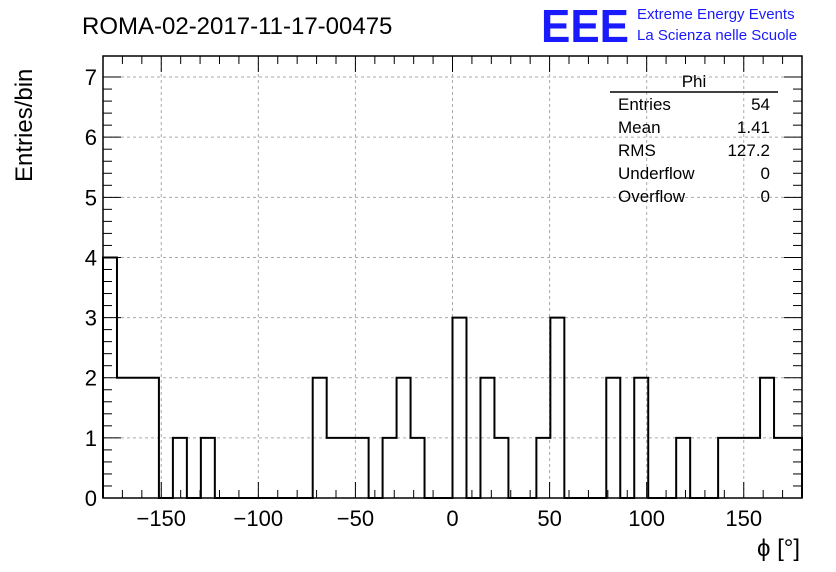 This screenshot has width=836, height=572. Describe the element at coordinates (760, 104) in the screenshot. I see `stats-value: 54` at that location.